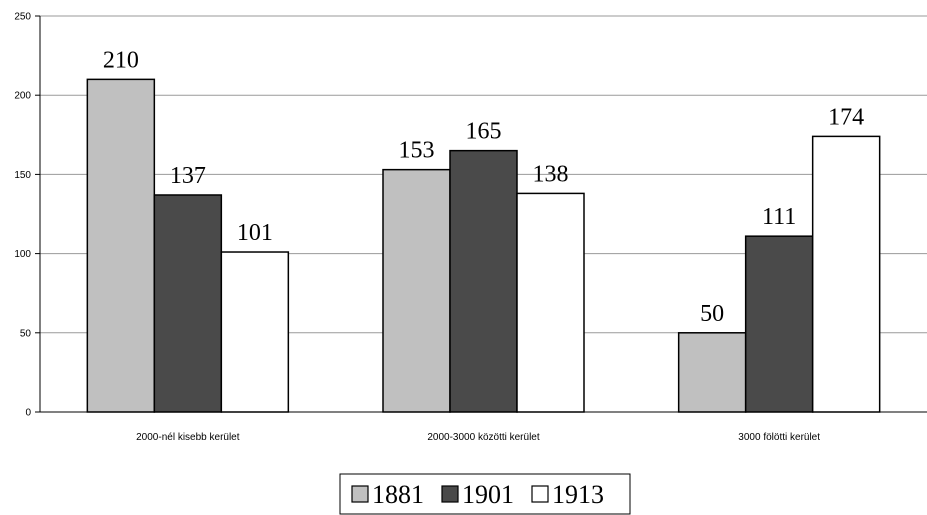 The image size is (927, 515). Describe the element at coordinates (846, 117) in the screenshot. I see `data-label: 174` at that location.